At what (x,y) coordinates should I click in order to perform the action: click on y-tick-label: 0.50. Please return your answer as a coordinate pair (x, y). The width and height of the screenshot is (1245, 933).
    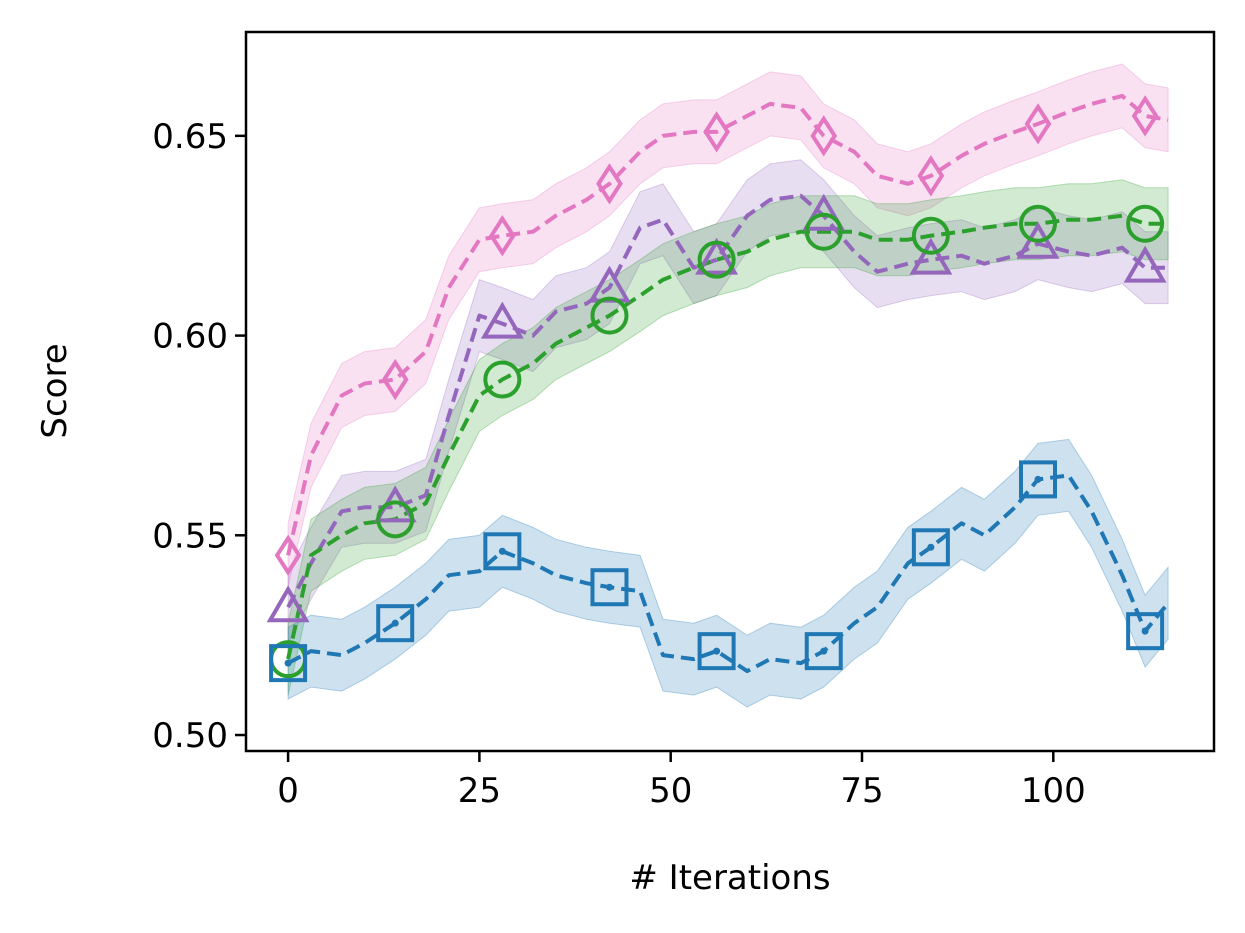
    Looking at the image, I should click on (190, 736).